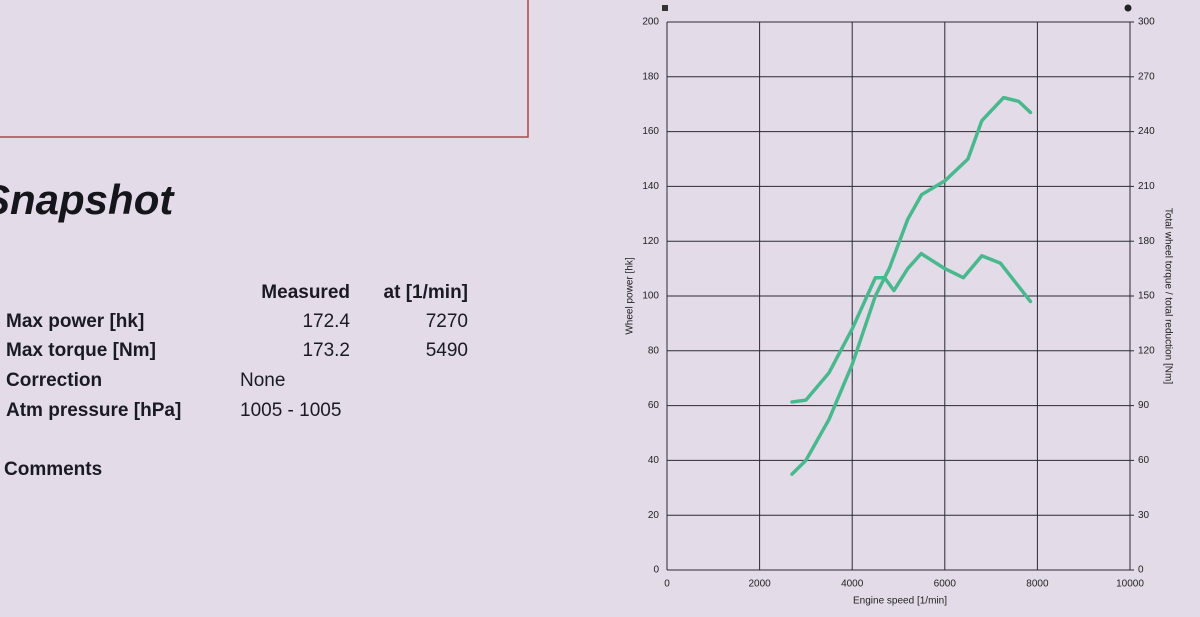 The image size is (1200, 617). I want to click on y-tick-label: 120, so click(650, 241).